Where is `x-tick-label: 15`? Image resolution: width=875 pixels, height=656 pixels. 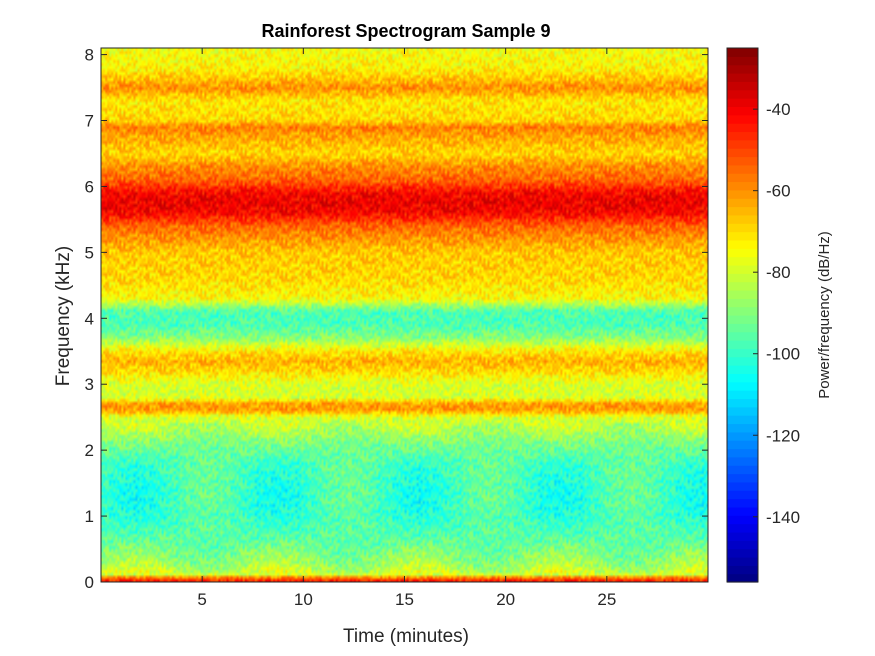
x-tick-label: 15 is located at coordinates (404, 599).